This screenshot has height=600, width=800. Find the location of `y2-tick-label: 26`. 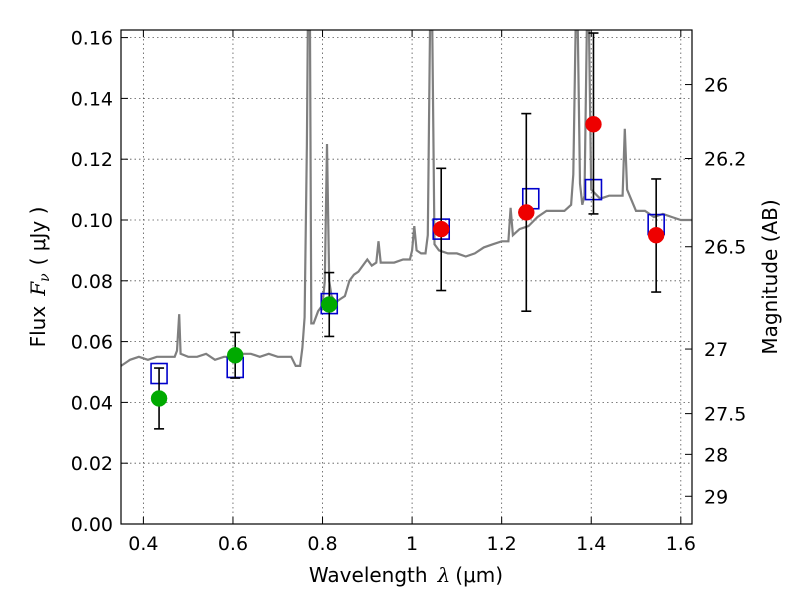

y2-tick-label: 26 is located at coordinates (716, 86).